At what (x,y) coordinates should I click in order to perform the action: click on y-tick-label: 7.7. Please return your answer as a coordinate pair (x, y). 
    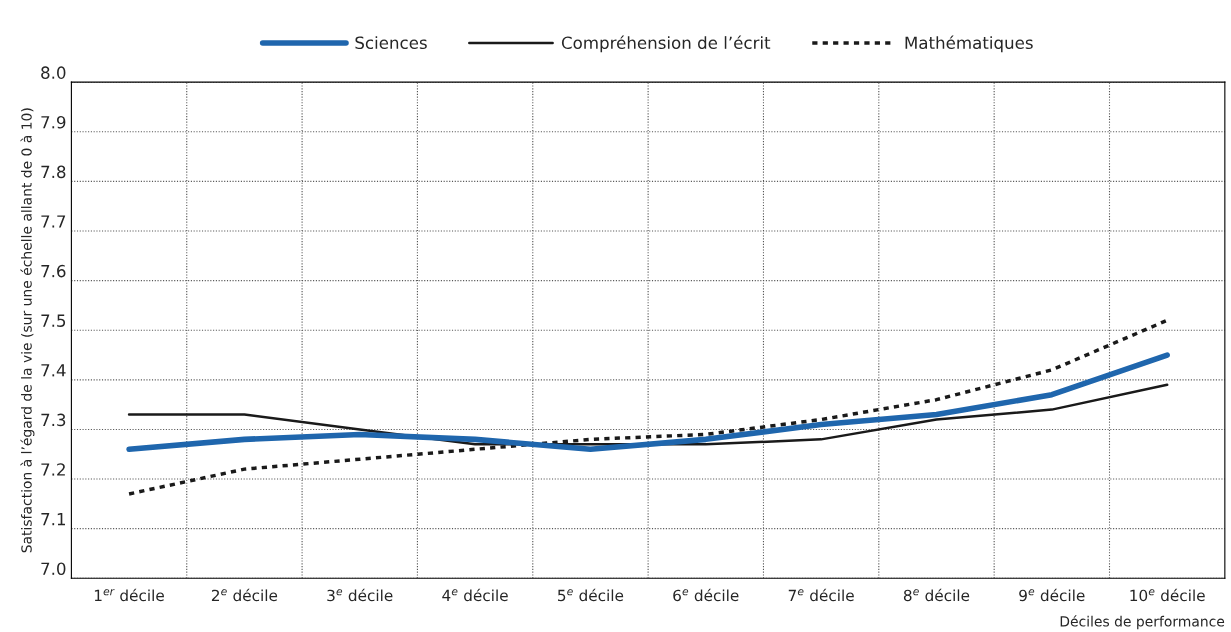
    Looking at the image, I should click on (53, 221).